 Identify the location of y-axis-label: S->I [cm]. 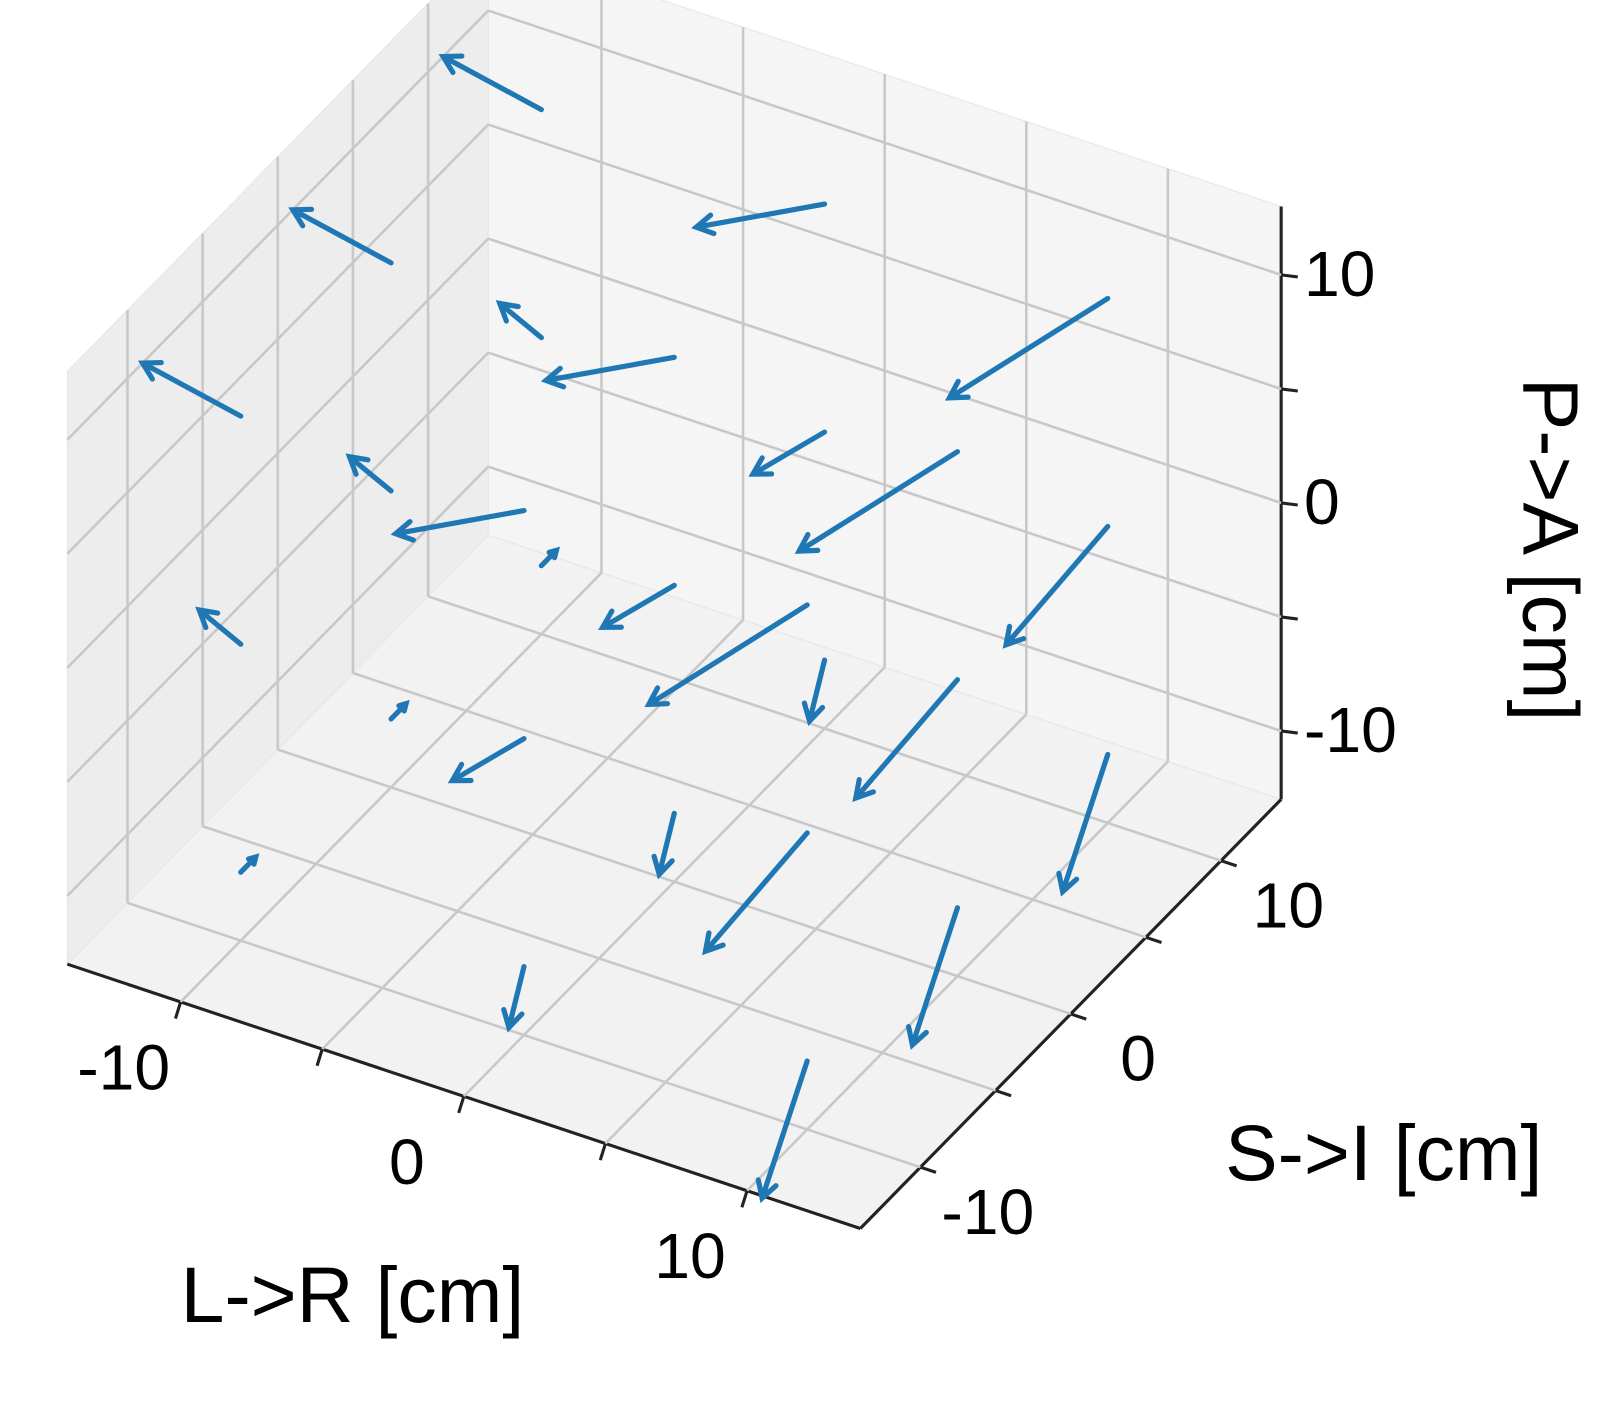
(1383, 1153).